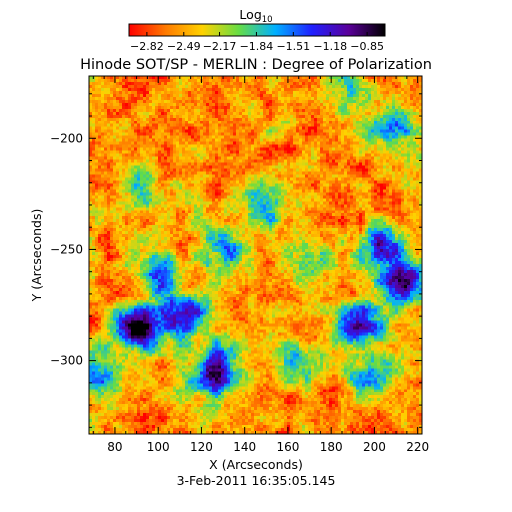 This screenshot has width=512, height=512. Describe the element at coordinates (184, 46) in the screenshot. I see `colorbar-tick-label: −2.49` at that location.